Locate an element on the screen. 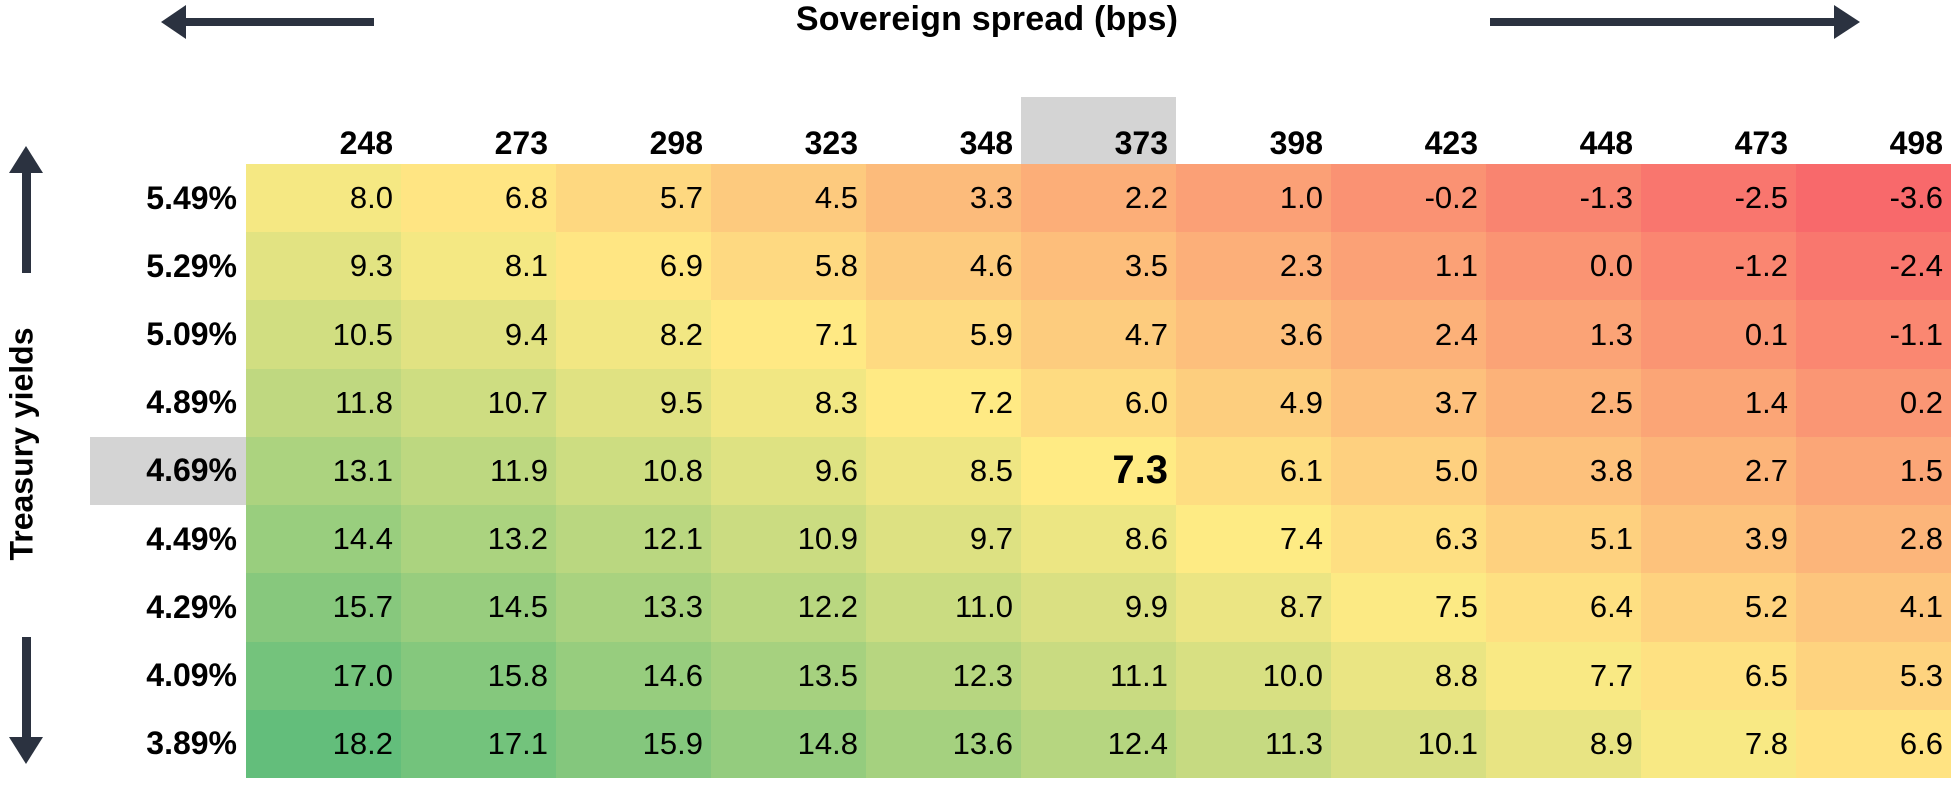  heatmap-cell: 5.0 is located at coordinates (1408, 471).